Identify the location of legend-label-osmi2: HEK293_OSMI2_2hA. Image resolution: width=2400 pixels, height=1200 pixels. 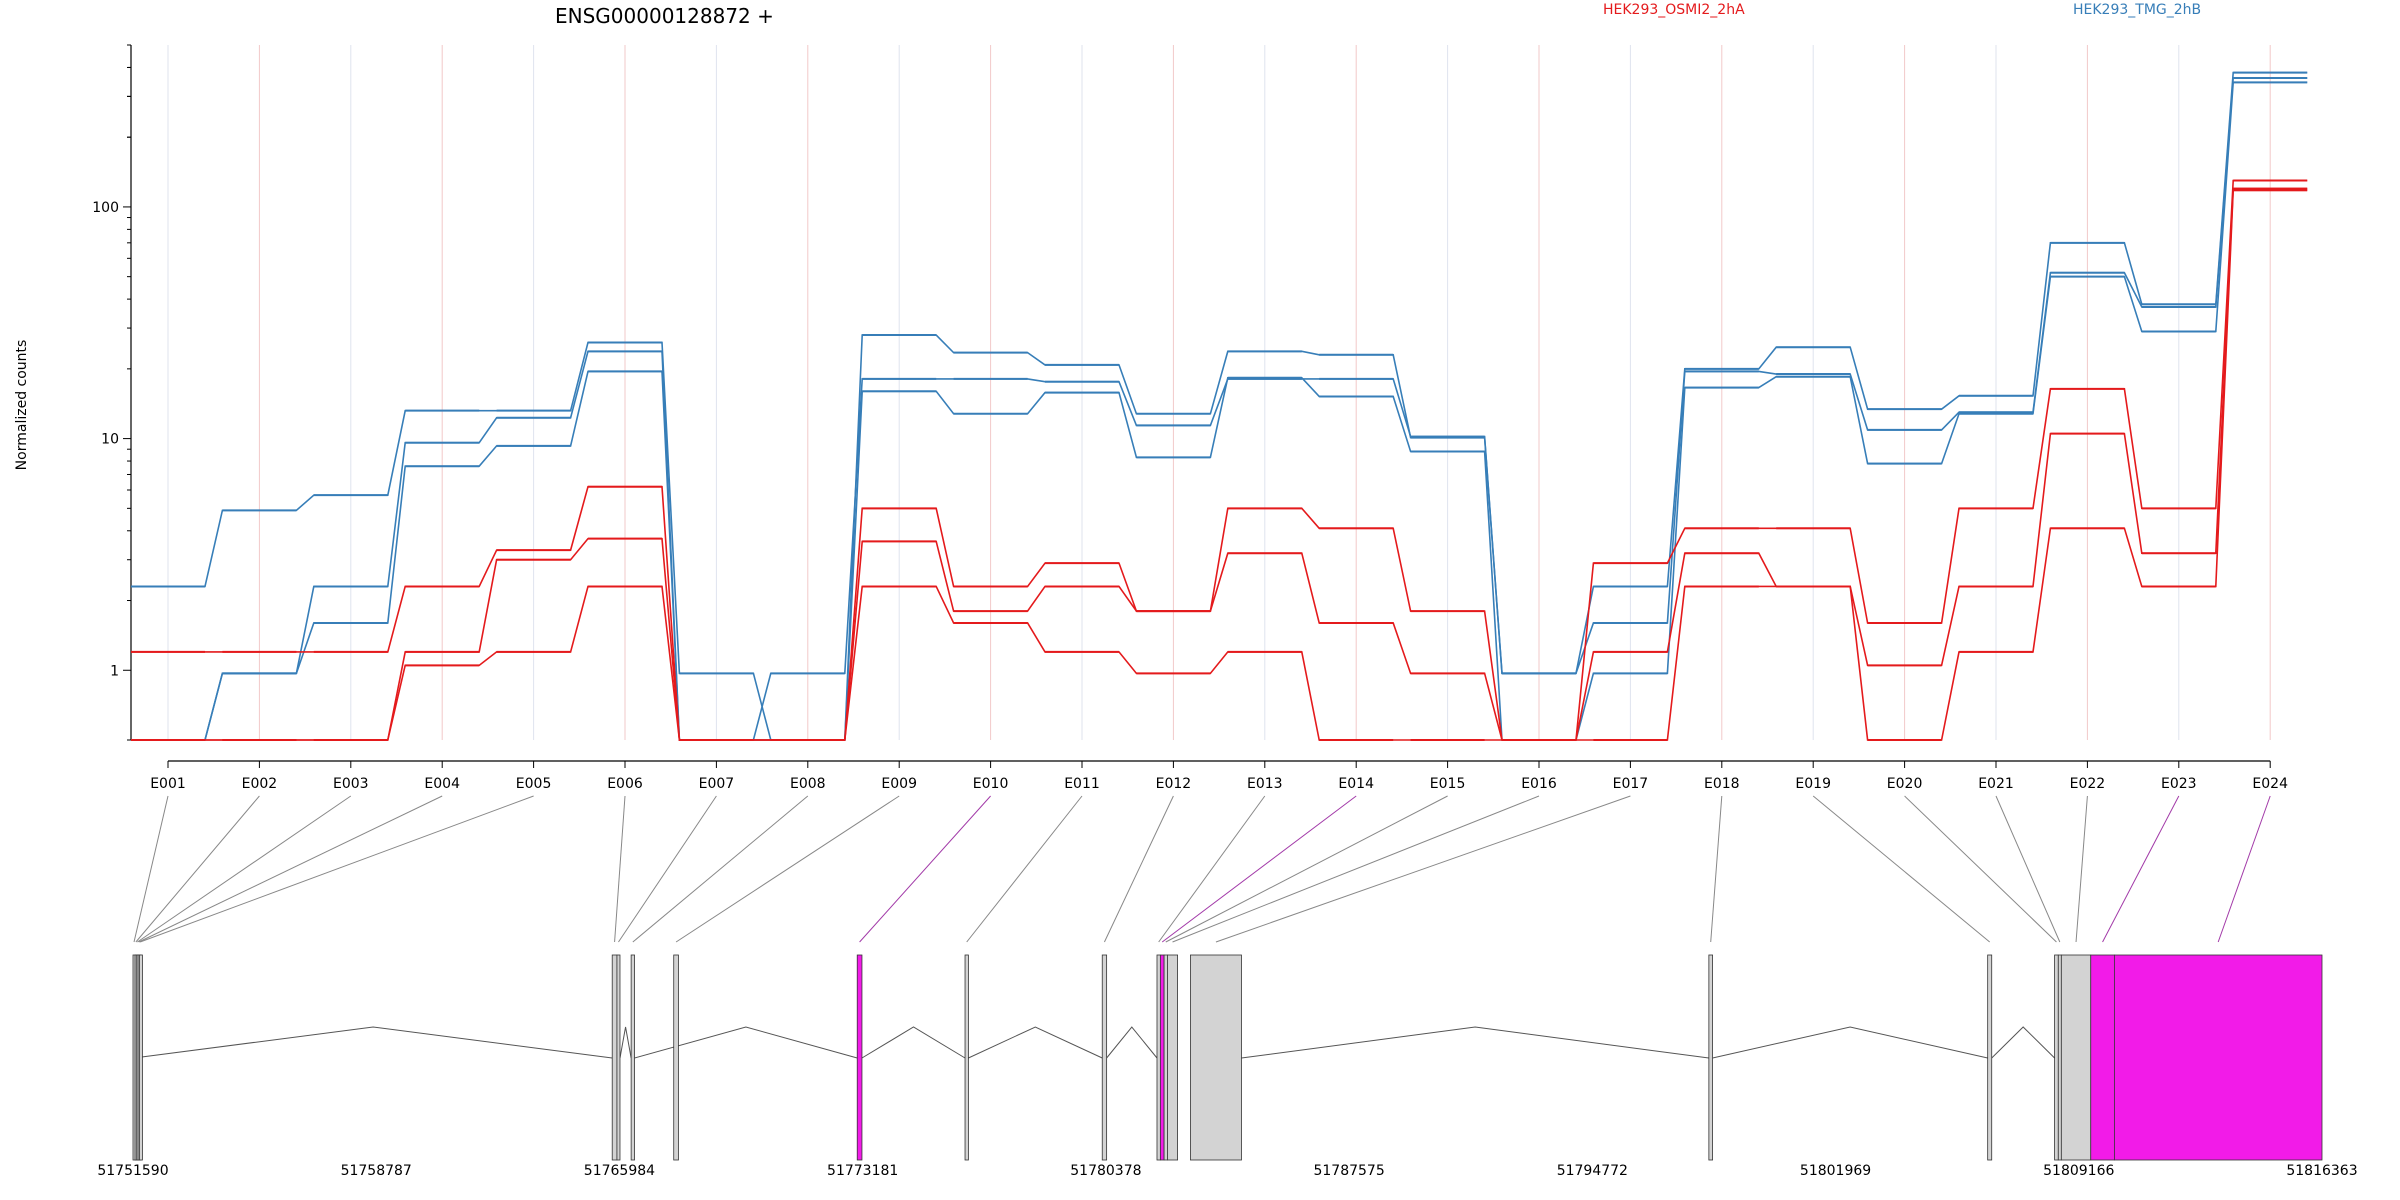
(1674, 10).